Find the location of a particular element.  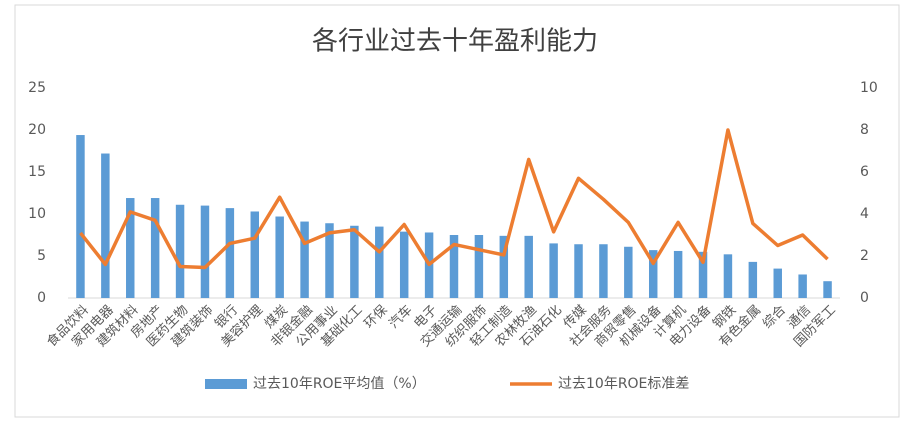

y-tick-label: 15 is located at coordinates (37, 172).